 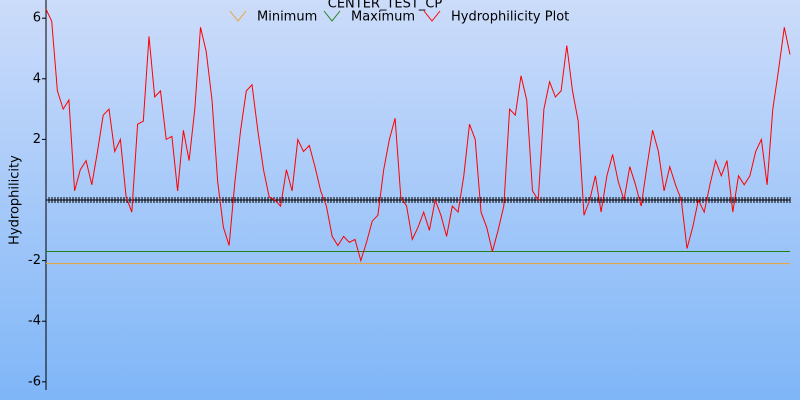 What do you see at coordinates (34, 260) in the screenshot?
I see `y-tick-label: -2` at bounding box center [34, 260].